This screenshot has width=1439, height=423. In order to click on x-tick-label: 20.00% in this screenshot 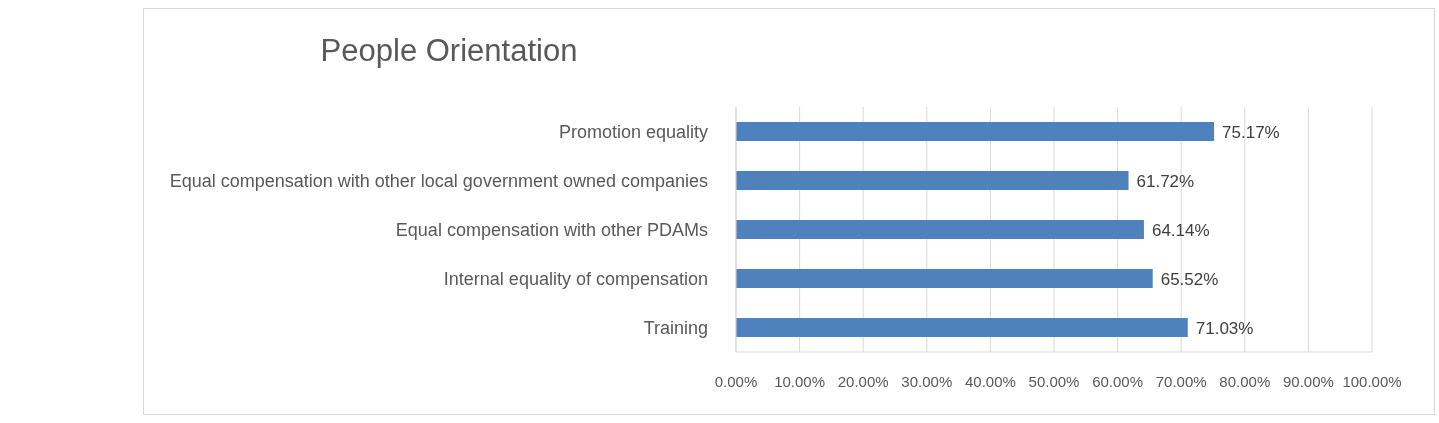, I will do `click(863, 381)`.